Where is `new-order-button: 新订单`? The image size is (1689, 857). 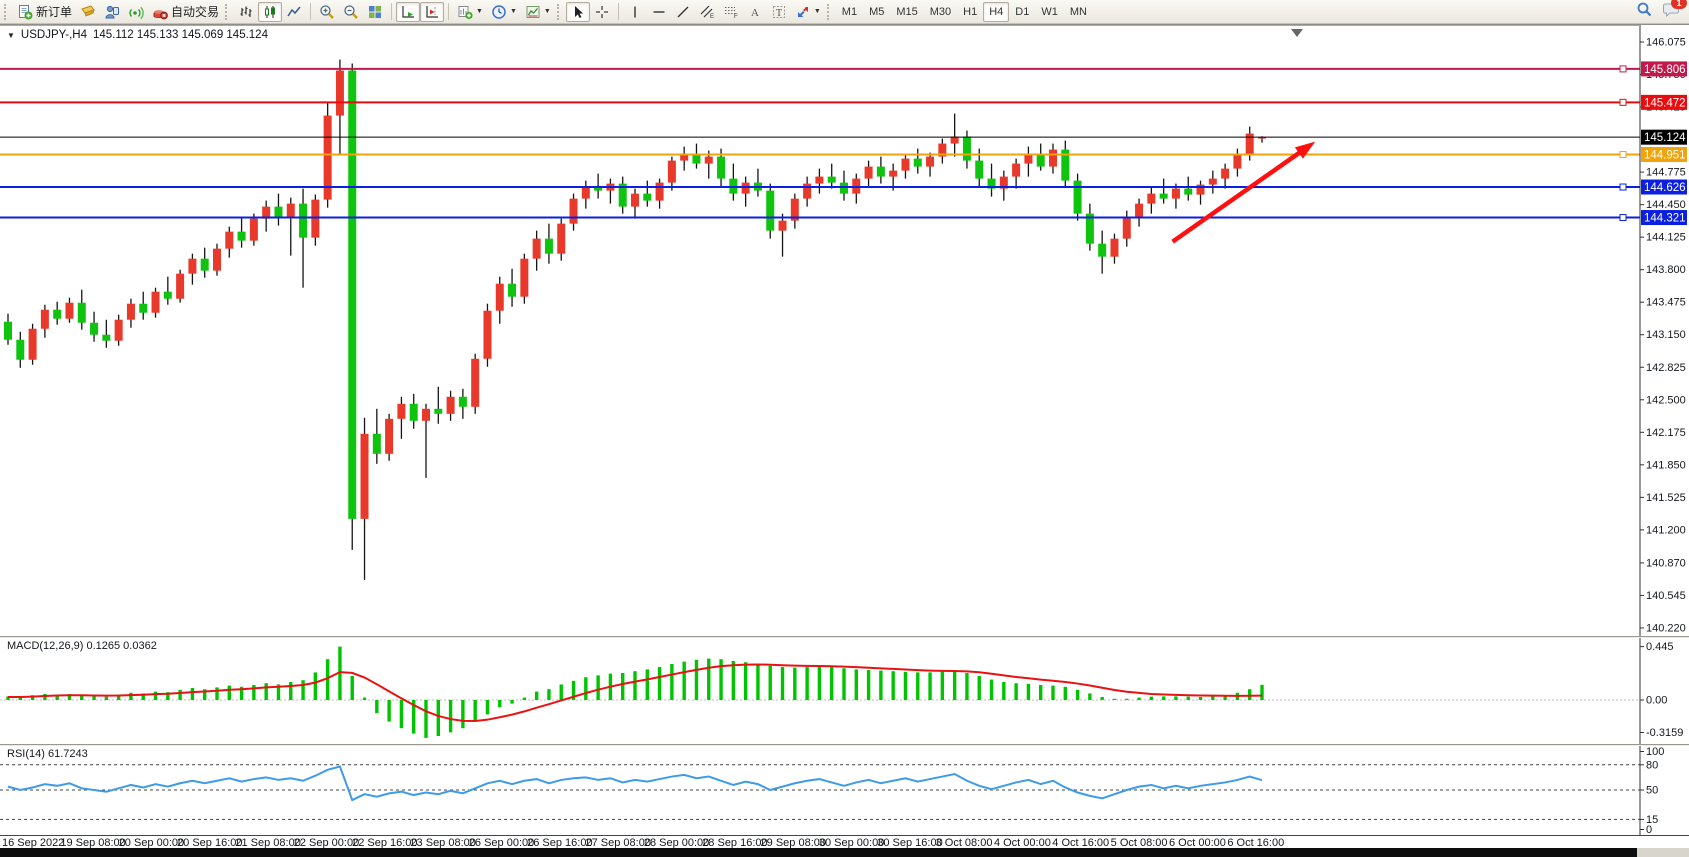 new-order-button: 新订单 is located at coordinates (44, 12).